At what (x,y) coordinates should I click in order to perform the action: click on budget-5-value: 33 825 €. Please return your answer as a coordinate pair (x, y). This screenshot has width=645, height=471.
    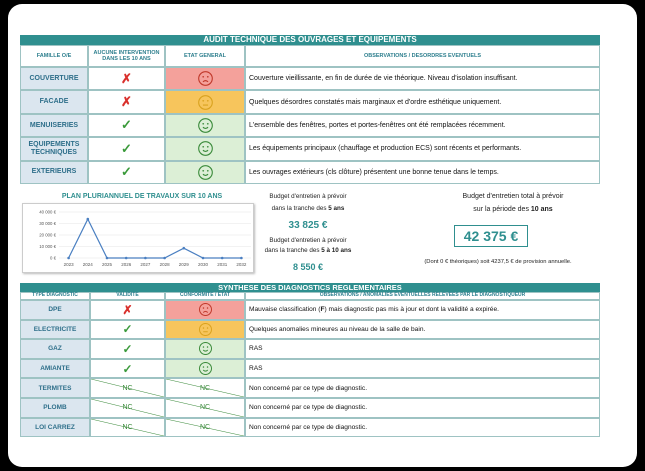
    Looking at the image, I should click on (308, 225).